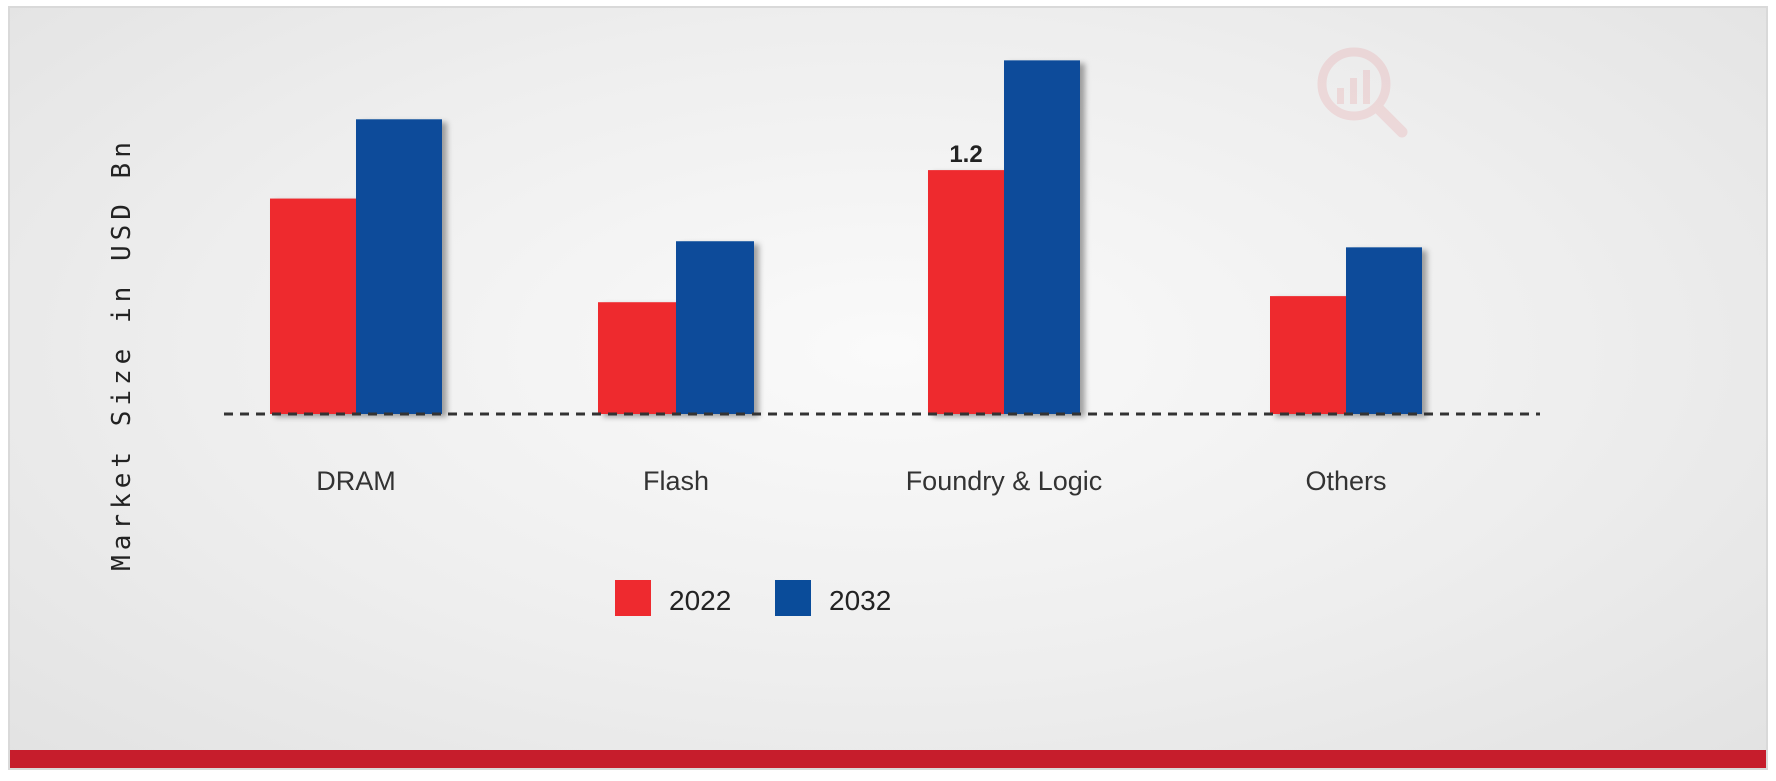 This screenshot has height=781, width=1776. What do you see at coordinates (966, 292) in the screenshot?
I see `bar-foundry-logic-2022` at bounding box center [966, 292].